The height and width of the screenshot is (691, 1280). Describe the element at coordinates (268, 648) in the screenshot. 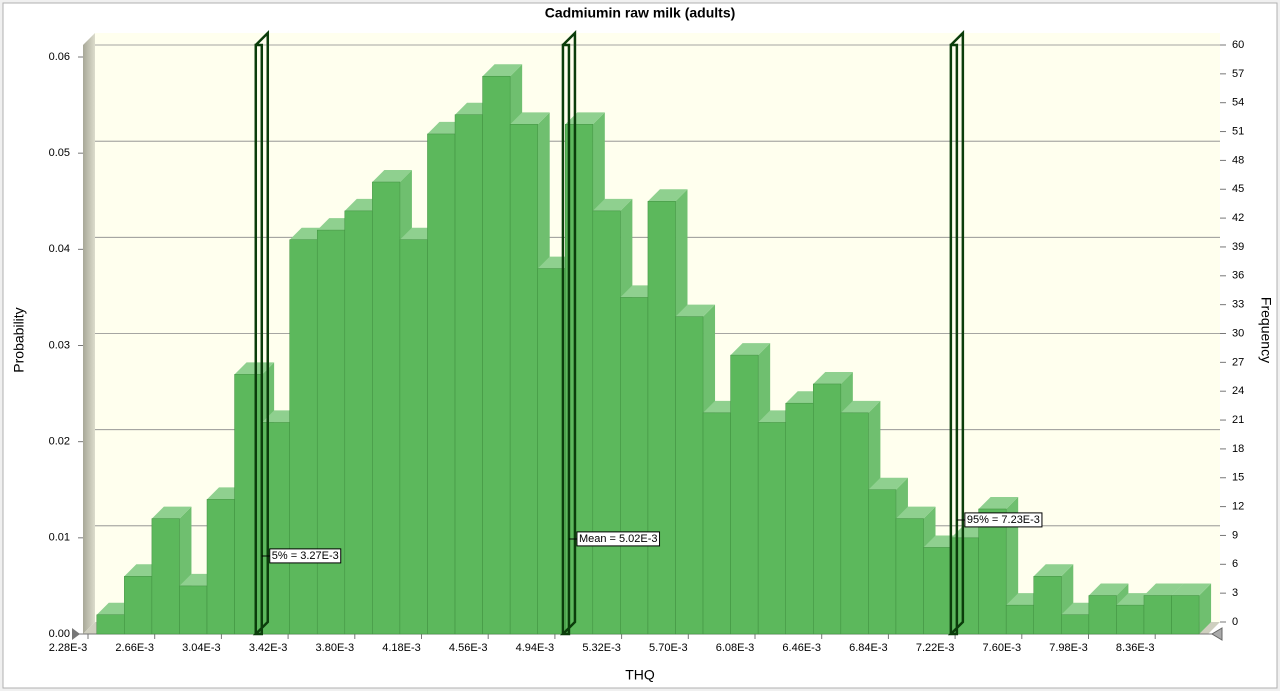

I see `x-tick-label: 3.42E-3` at that location.